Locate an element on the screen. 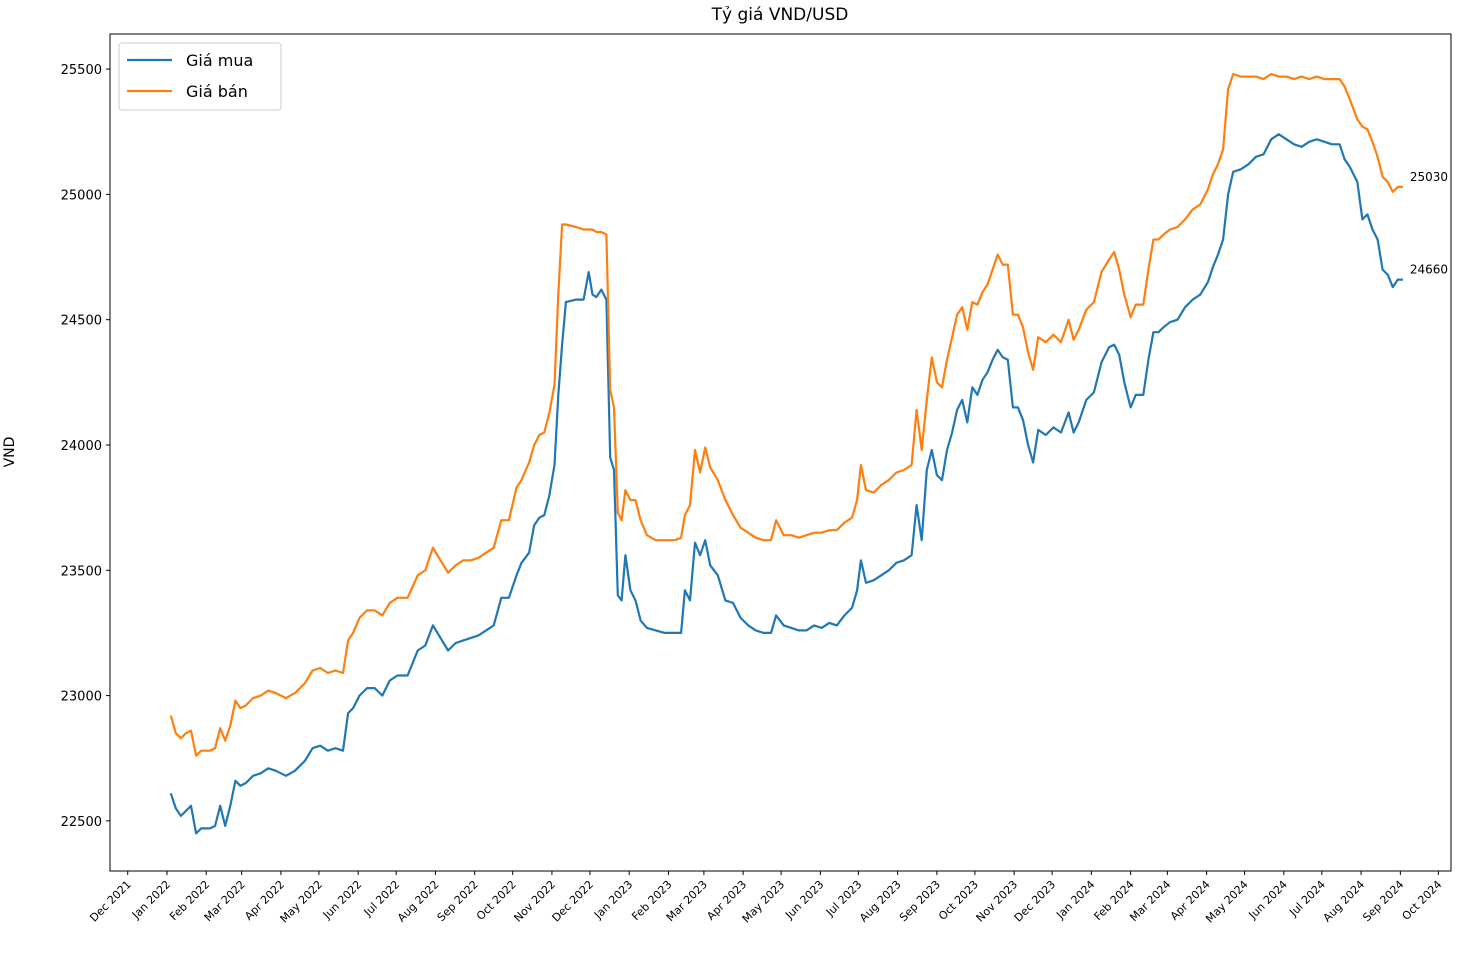 This screenshot has height=955, width=1462. x-tick-label: Sep 2022 is located at coordinates (458, 901).